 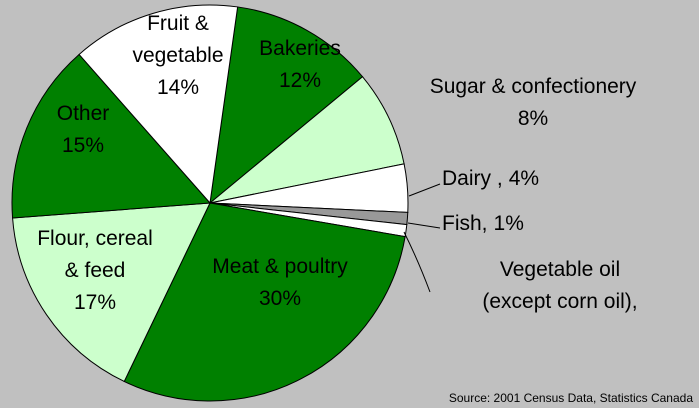 I want to click on label-line: Sugar & confectionery, so click(x=533, y=86).